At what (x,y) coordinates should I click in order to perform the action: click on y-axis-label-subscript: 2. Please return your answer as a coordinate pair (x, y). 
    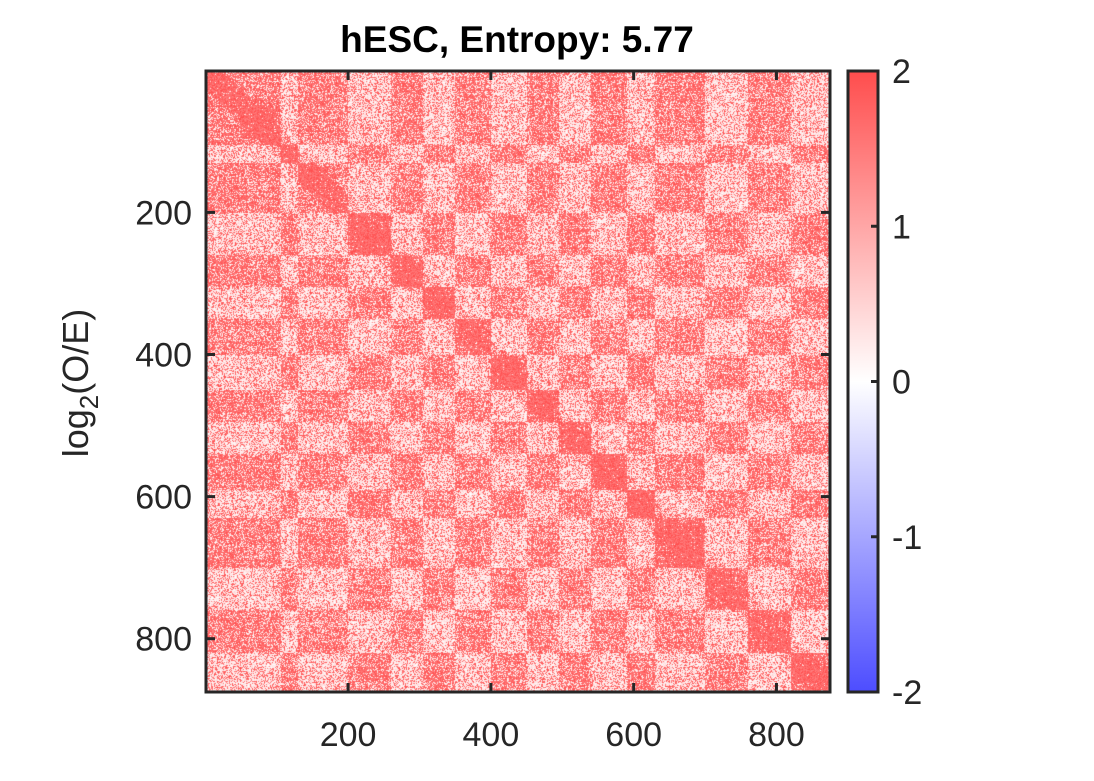
    Looking at the image, I should click on (89, 402).